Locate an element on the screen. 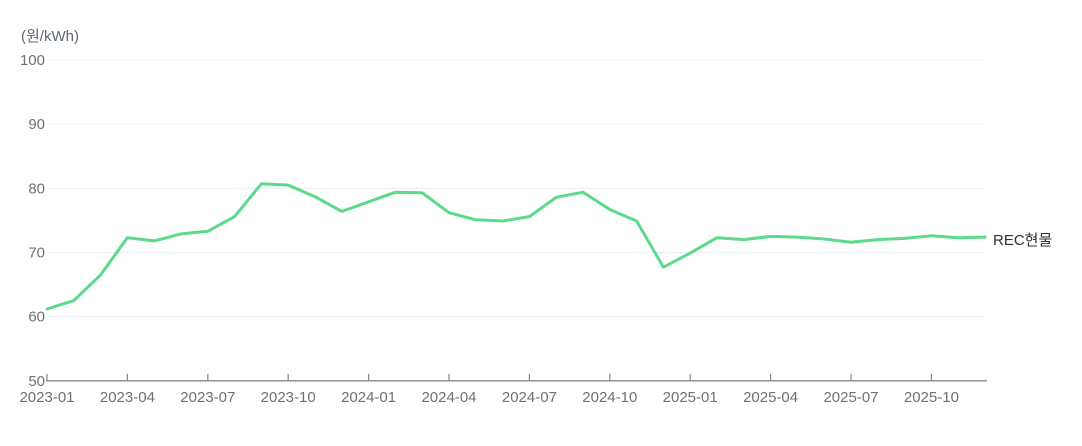 The width and height of the screenshot is (1082, 446). x-axis-tick-label: 2024-10 is located at coordinates (609, 397).